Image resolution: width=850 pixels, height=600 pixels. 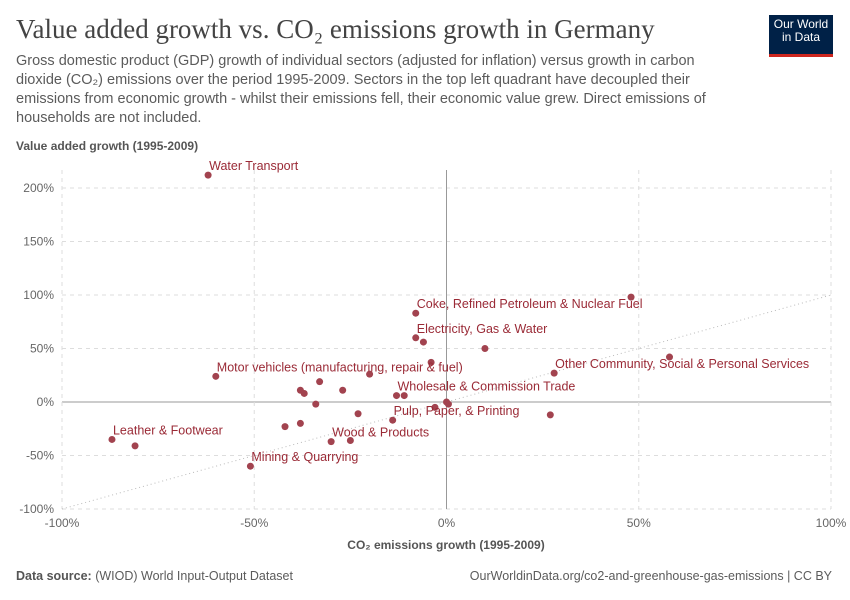 What do you see at coordinates (445, 545) in the screenshot?
I see `x-axis-label: CO₂ emissions growth (1995-2009)` at bounding box center [445, 545].